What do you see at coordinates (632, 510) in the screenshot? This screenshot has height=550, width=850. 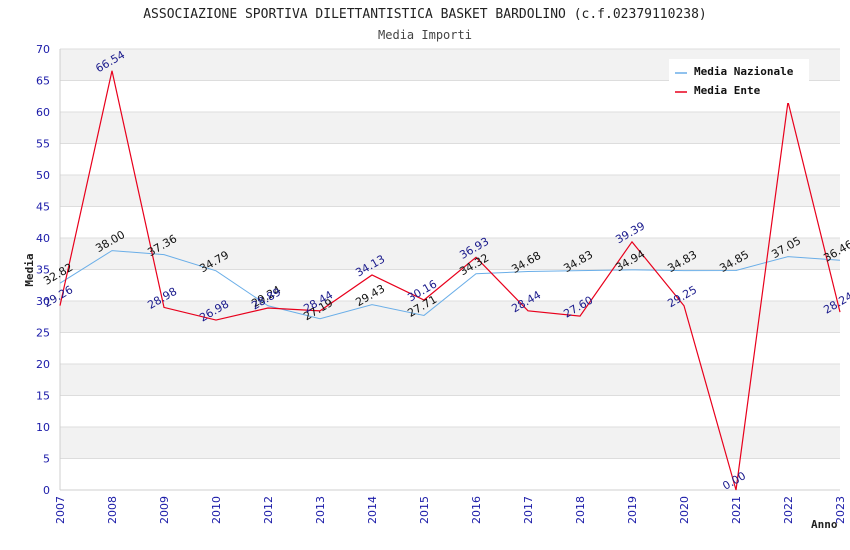 I see `x-tick-label: 2019` at bounding box center [632, 510].